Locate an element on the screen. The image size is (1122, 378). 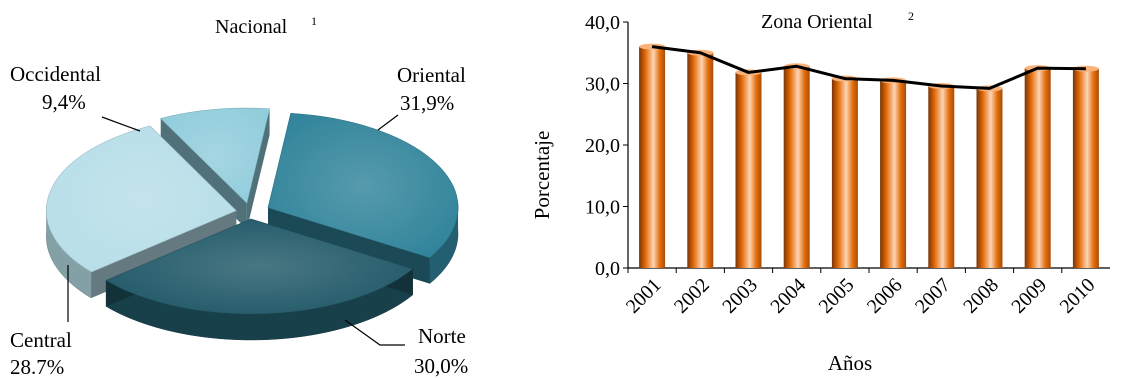
x-tick-label: 2004 is located at coordinates (788, 296).